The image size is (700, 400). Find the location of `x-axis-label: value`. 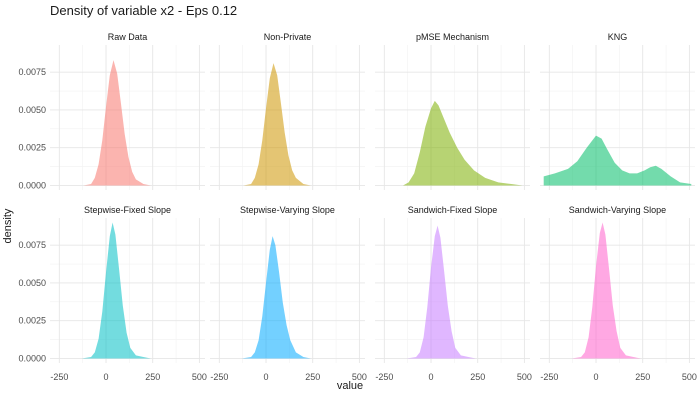

x-axis-label: value is located at coordinates (350, 386).